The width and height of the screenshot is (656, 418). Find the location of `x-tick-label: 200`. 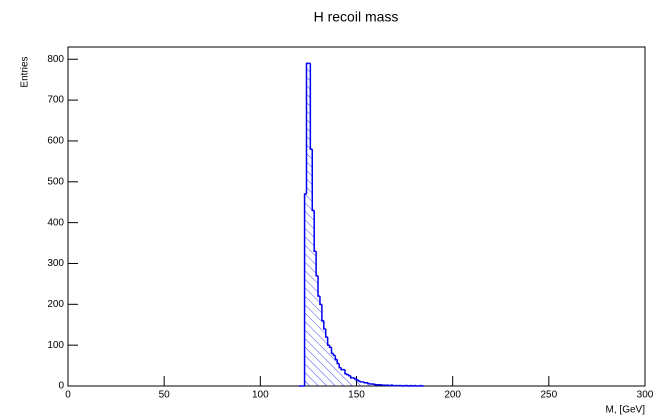

x-tick-label: 200 is located at coordinates (452, 395).